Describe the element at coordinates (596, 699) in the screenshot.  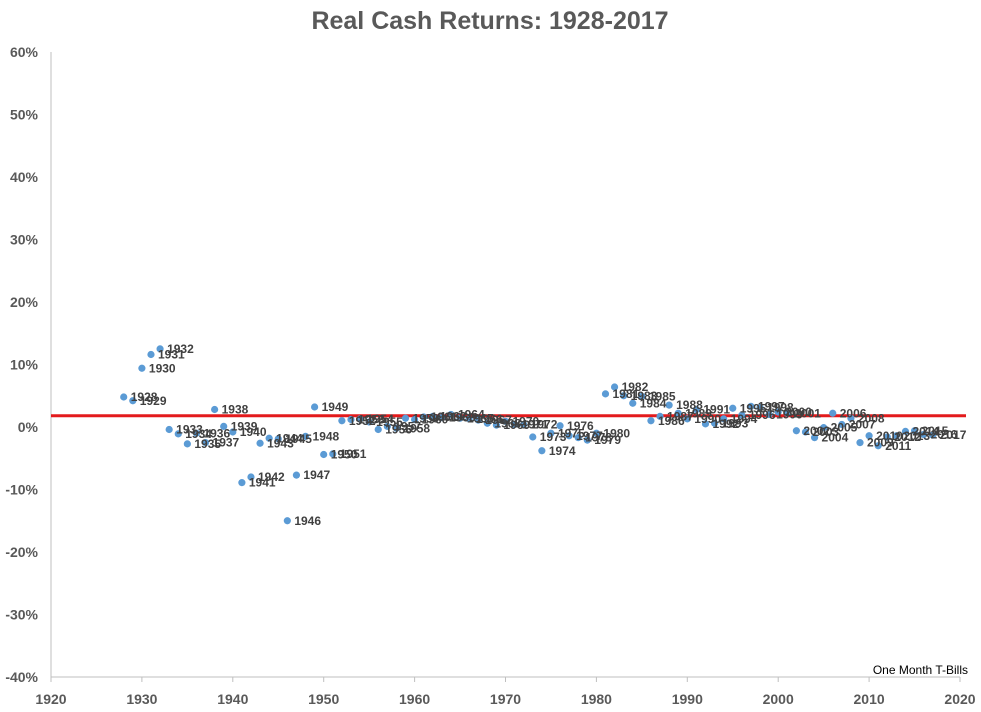
I see `x-tick-label: 1980` at that location.